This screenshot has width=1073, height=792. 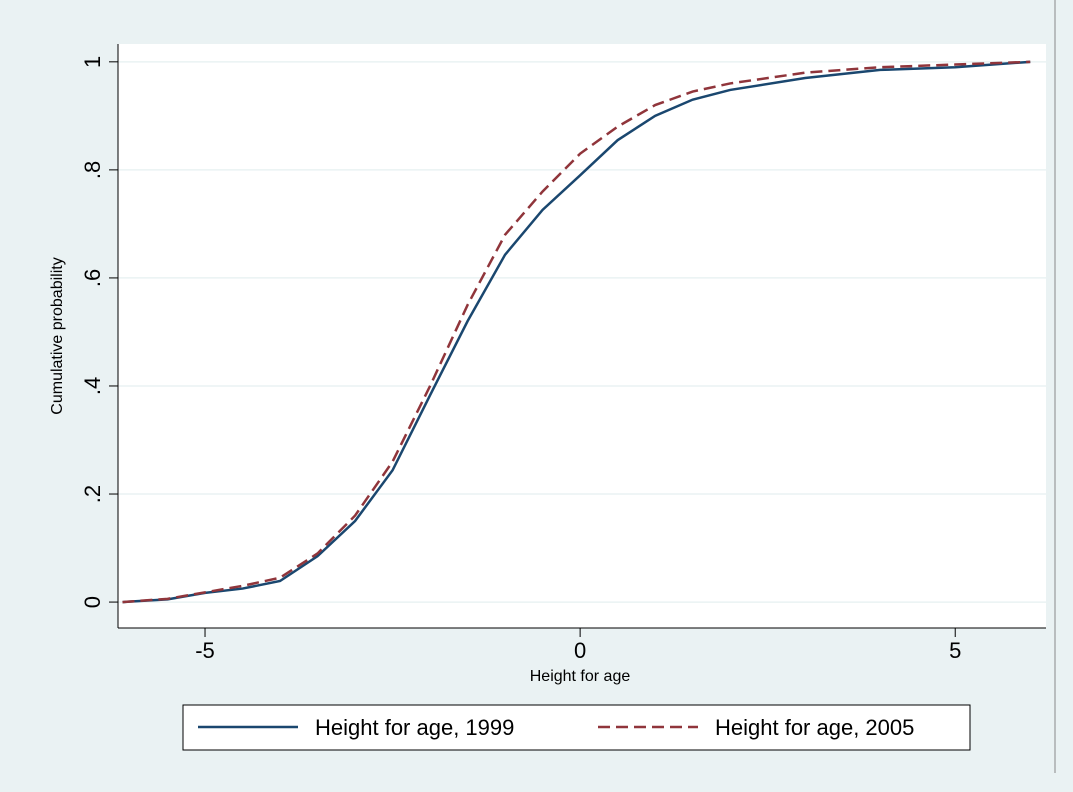 I want to click on y-tick-label: .8, so click(x=92, y=170).